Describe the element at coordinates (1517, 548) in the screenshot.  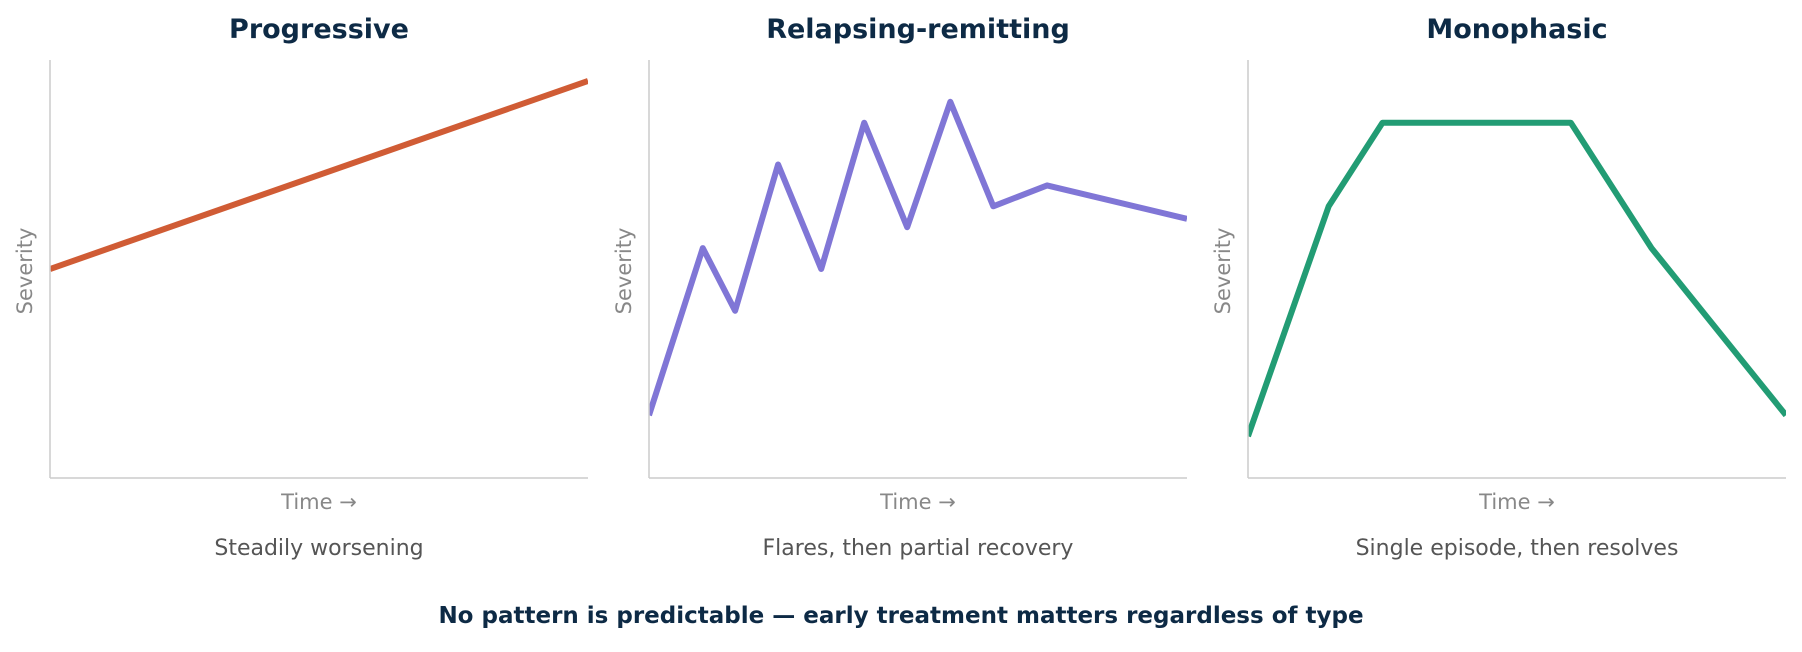
I see `panel-caption: Single episode, then resolves` at that location.